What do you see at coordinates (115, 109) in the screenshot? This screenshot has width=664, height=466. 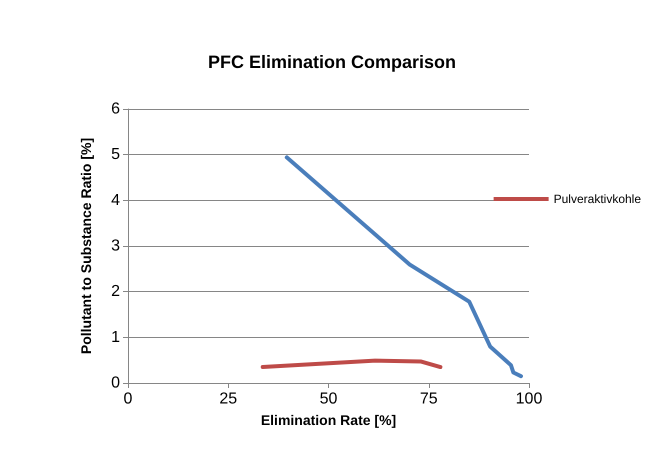 I see `y-tick-label: 6` at bounding box center [115, 109].